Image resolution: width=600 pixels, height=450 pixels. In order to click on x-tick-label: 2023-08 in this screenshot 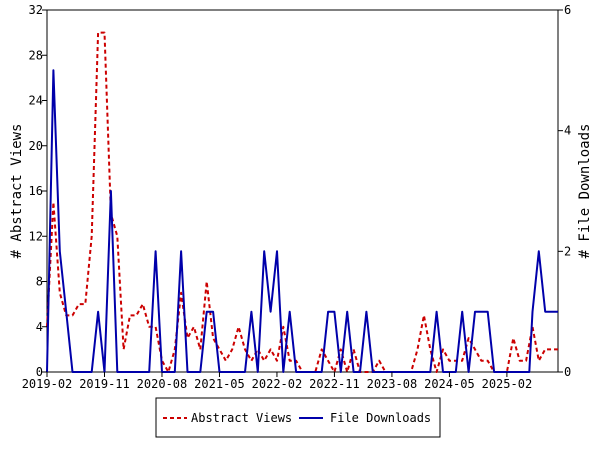, I will do `click(392, 384)`.